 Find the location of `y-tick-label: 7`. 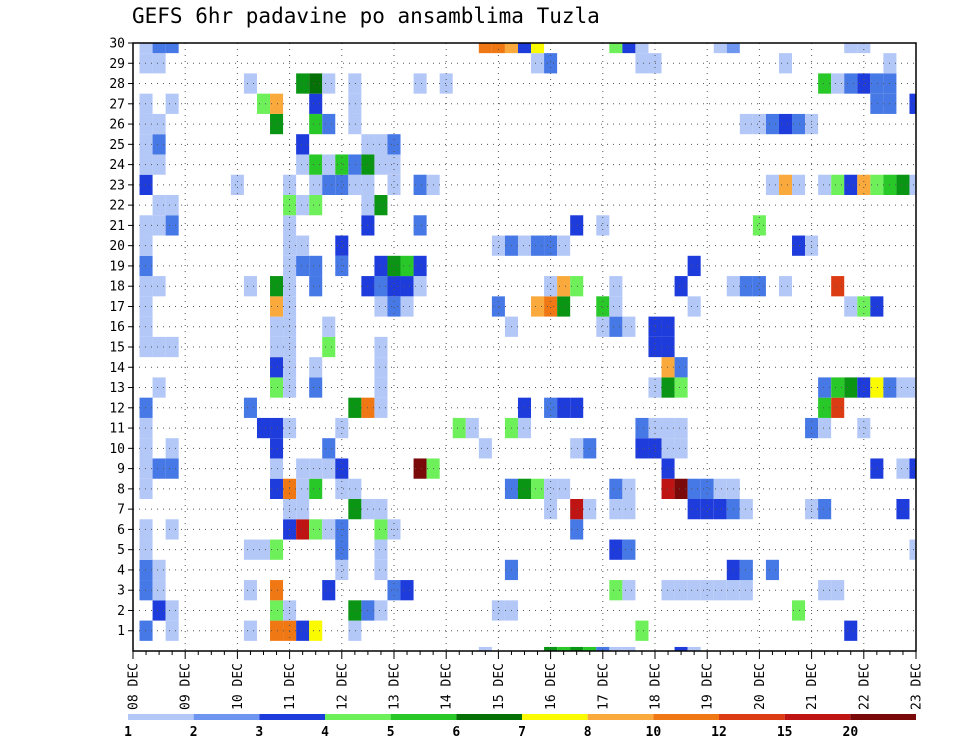

y-tick-label: 7 is located at coordinates (121, 510).